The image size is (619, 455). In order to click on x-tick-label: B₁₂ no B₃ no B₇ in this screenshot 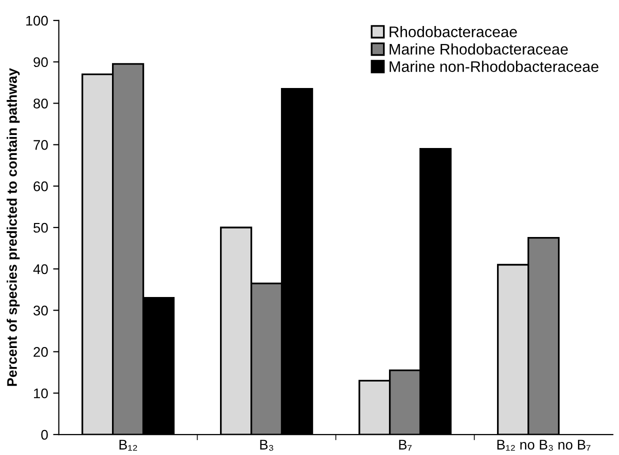, I will do `click(543, 445)`.